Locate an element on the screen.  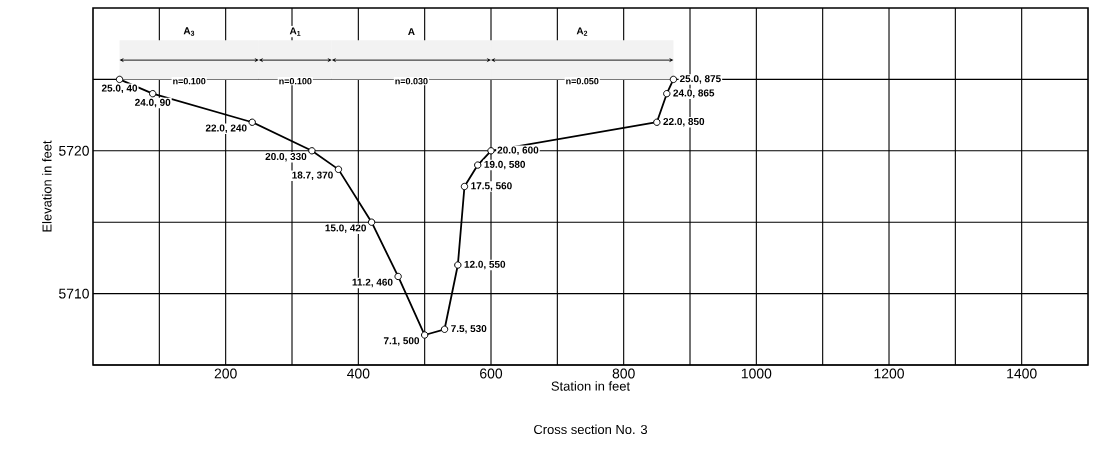
y-axis-title: Elevation in feet is located at coordinates (47, 186).